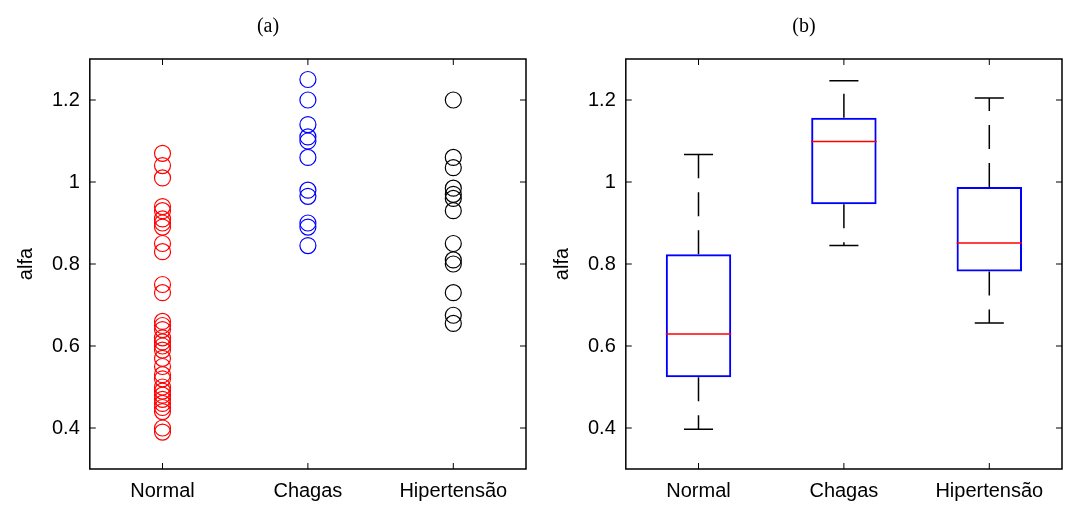 Image resolution: width=1073 pixels, height=518 pixels. I want to click on chart-title: (b), so click(804, 26).